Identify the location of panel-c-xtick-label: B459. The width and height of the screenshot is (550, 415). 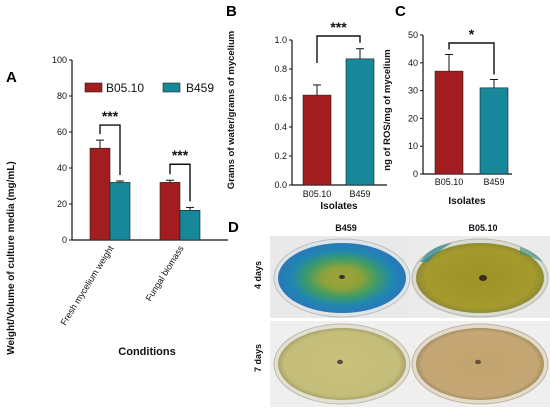
(493, 182).